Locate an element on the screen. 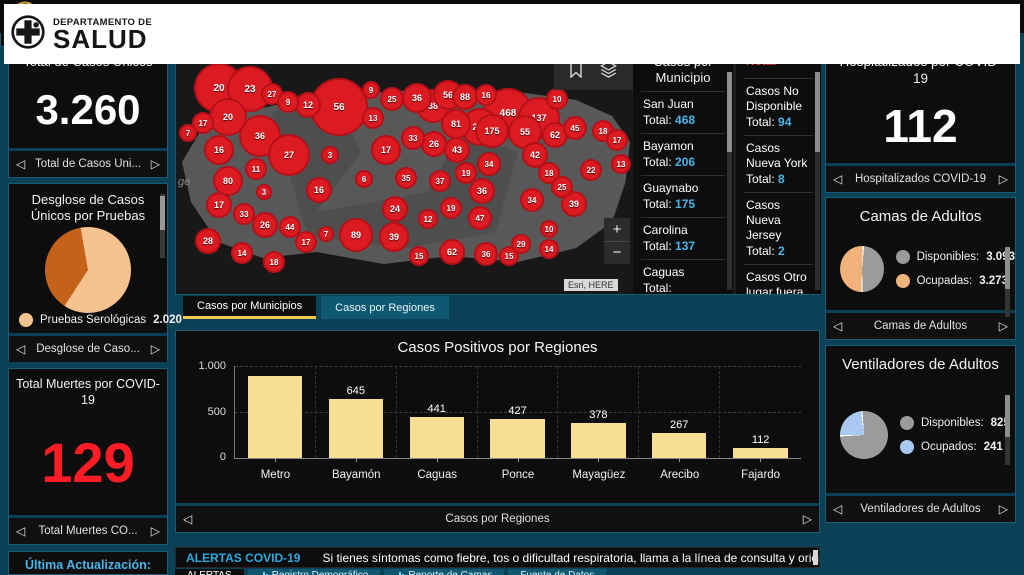 Image resolution: width=1024 pixels, height=575 pixels. map-bubble: 28 is located at coordinates (208, 241).